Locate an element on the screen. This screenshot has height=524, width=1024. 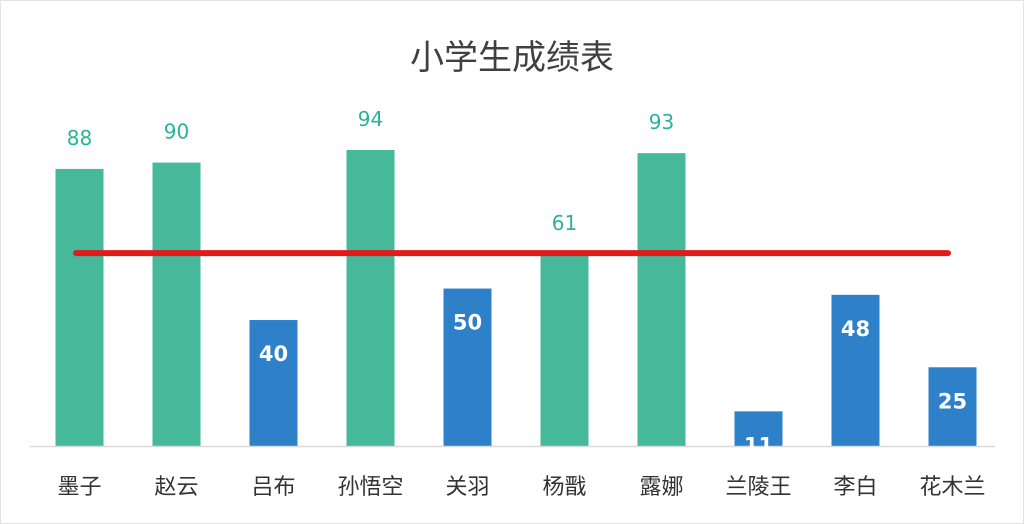
data-label-4: 94 is located at coordinates (370, 119).